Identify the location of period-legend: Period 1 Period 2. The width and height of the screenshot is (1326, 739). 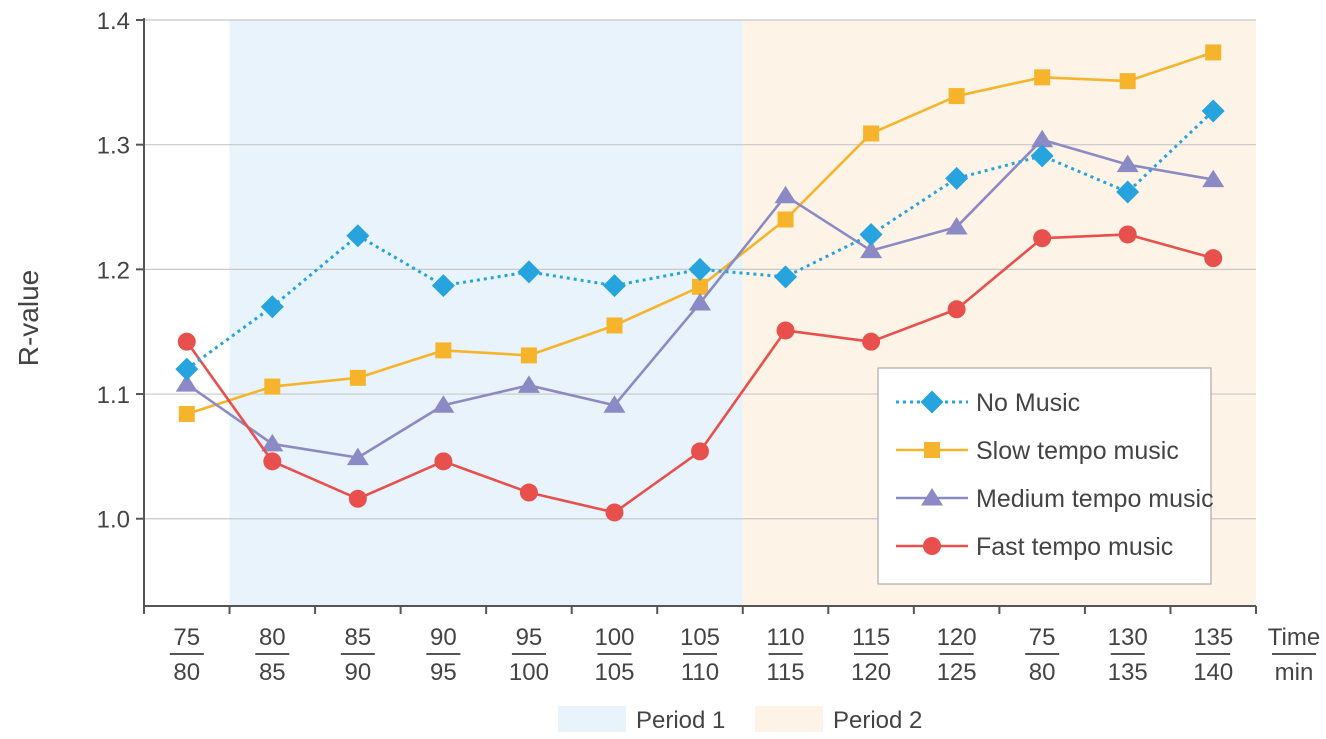
(740, 720).